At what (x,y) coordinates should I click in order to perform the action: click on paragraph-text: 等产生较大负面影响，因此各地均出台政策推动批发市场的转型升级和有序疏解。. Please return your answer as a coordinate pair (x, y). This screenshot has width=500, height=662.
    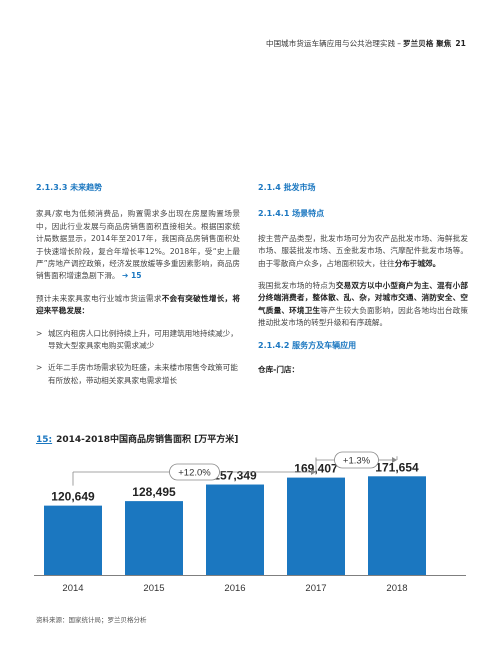
    Looking at the image, I should click on (363, 316).